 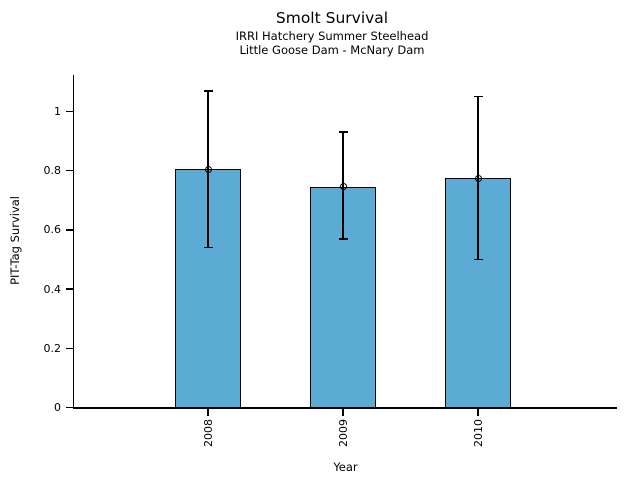 What do you see at coordinates (208, 247) in the screenshot?
I see `error-cap-bottom-2008` at bounding box center [208, 247].